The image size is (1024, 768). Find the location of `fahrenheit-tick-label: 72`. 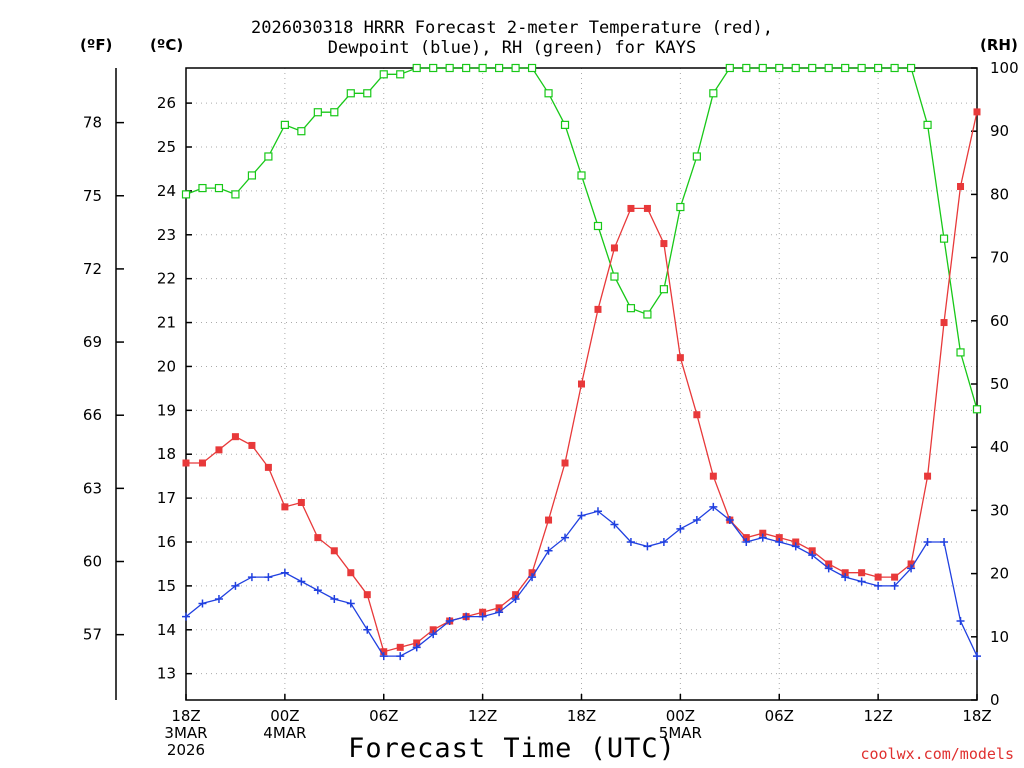

fahrenheit-tick-label: 72 is located at coordinates (92, 269).